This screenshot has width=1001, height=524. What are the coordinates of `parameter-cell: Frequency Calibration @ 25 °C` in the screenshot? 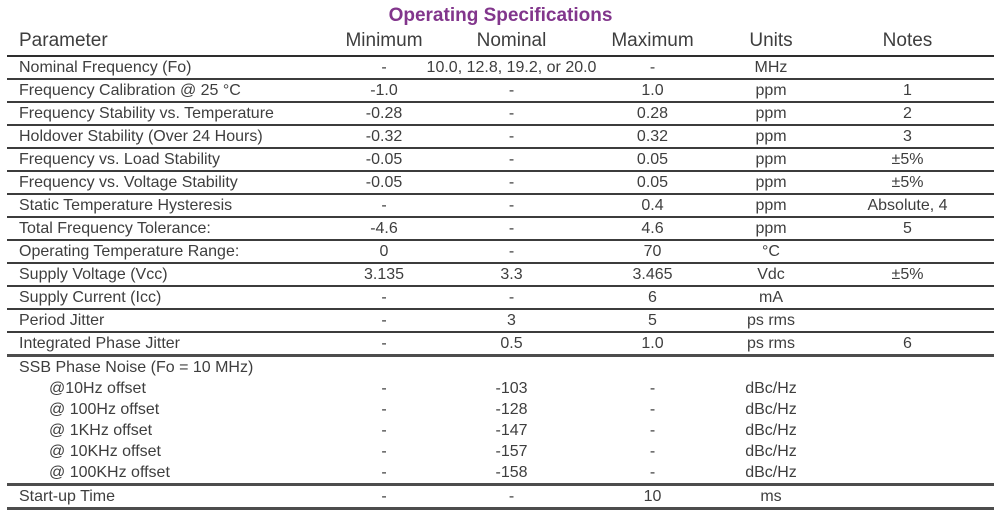 It's located at (168, 91).